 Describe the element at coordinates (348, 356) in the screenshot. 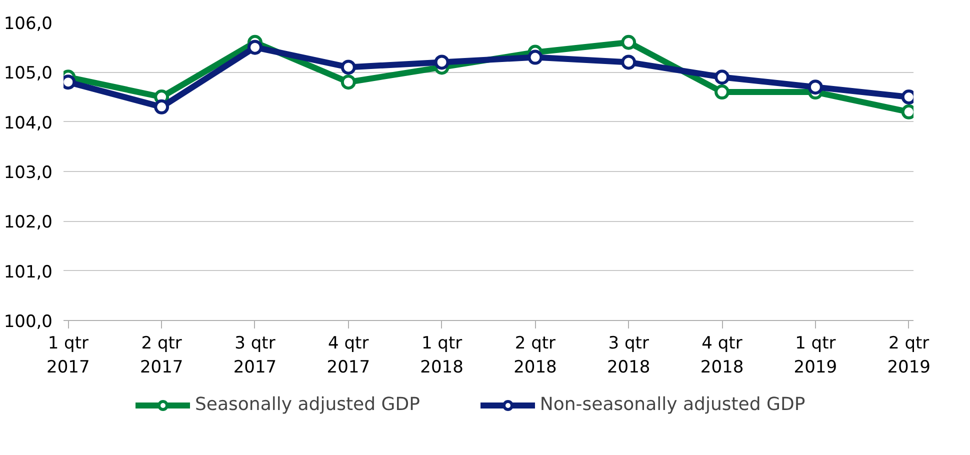

I see `x-tick-label: 4 qtr 2017` at that location.